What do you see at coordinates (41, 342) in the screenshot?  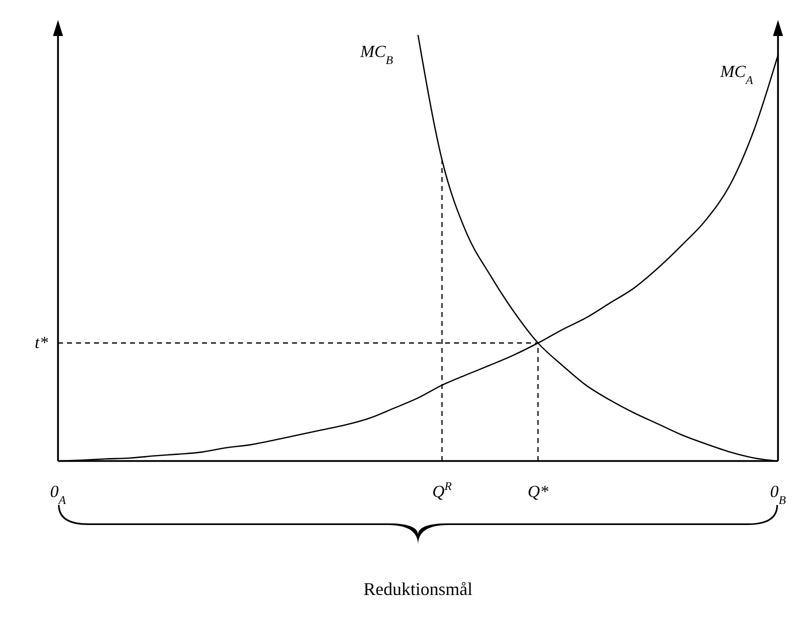 I see `ref-line-label: t*` at bounding box center [41, 342].